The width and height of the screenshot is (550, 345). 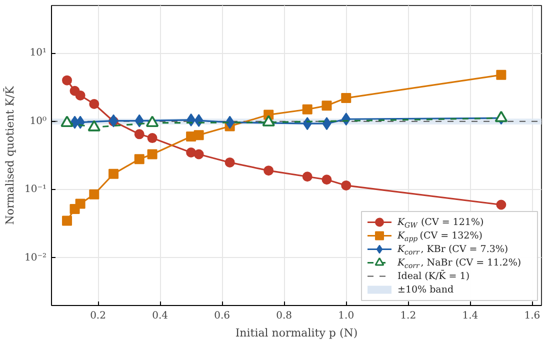 I want to click on legend-label: ±10% band, so click(x=426, y=290).